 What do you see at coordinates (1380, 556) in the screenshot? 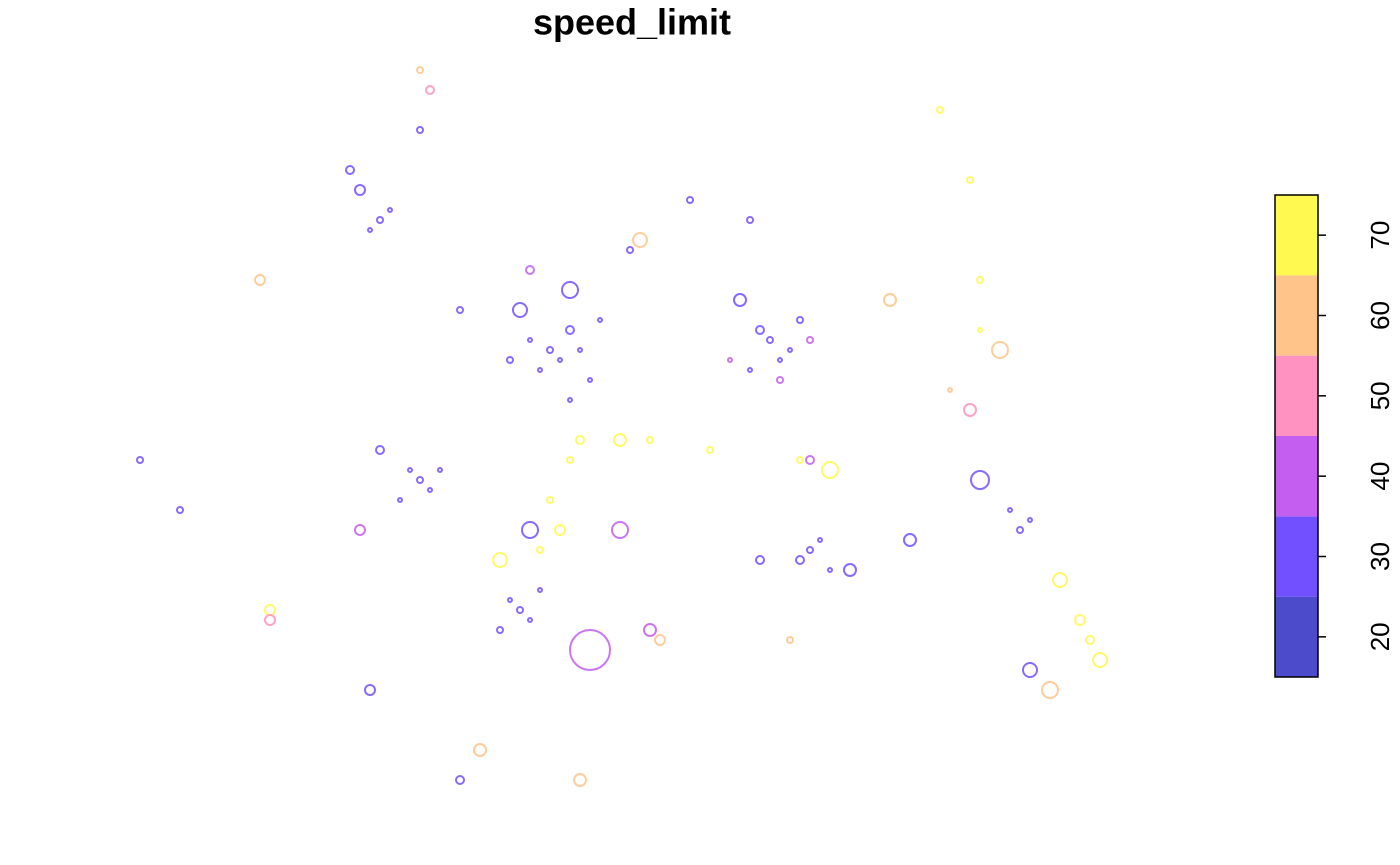
I see `legend-tick-label: 30` at bounding box center [1380, 556].